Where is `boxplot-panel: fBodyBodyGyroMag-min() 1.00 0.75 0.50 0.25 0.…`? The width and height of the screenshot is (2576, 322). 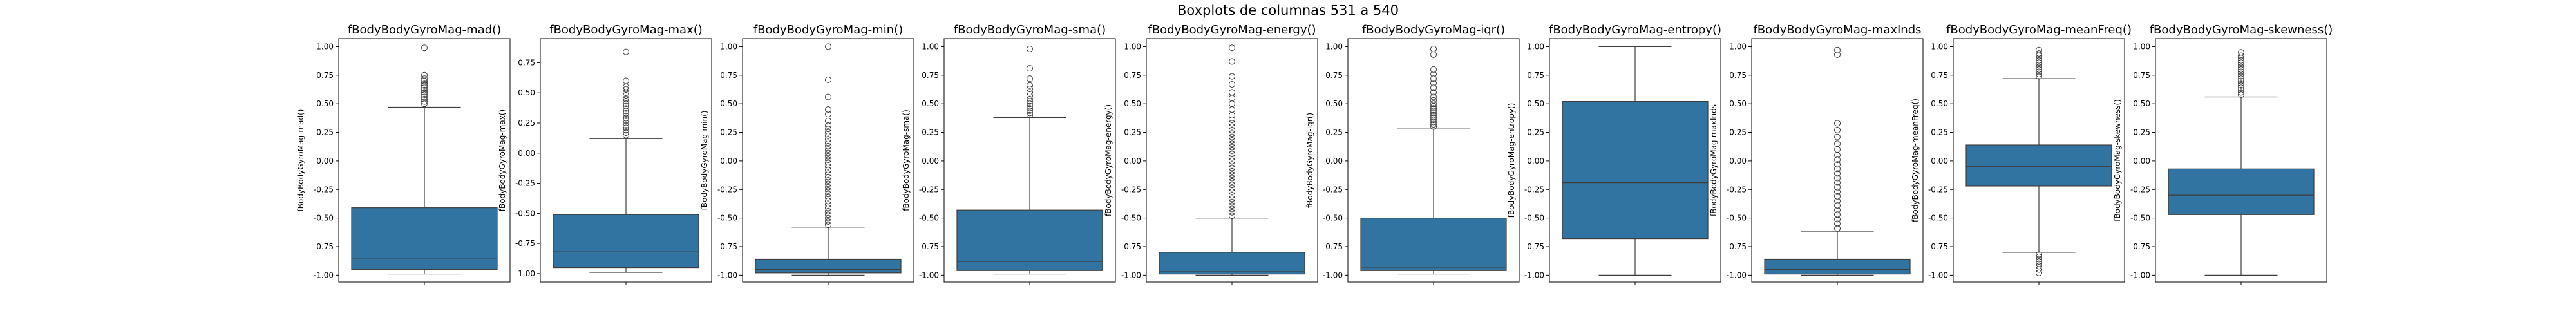
boxplot-panel: fBodyBodyGyroMag-min() 1.00 0.75 0.50 0.25 0.… is located at coordinates (807, 154).